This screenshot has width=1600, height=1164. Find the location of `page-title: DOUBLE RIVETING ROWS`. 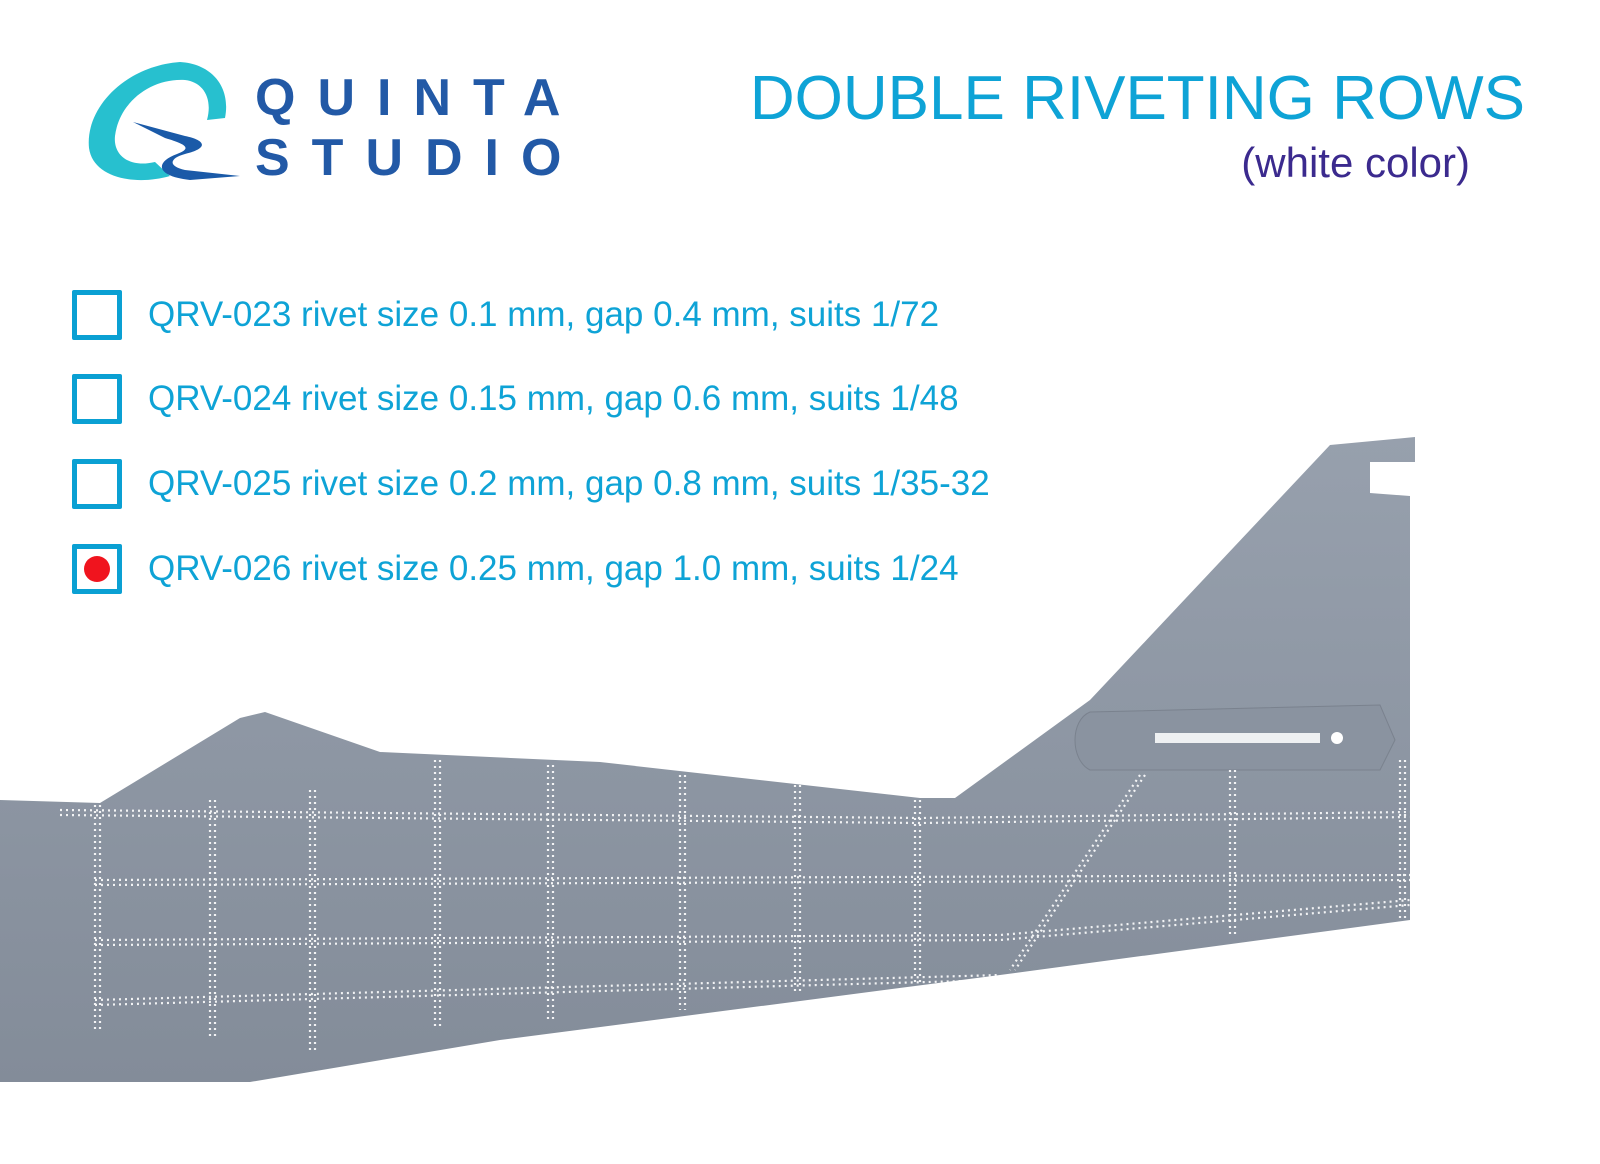

page-title: DOUBLE RIVETING ROWS is located at coordinates (1137, 98).